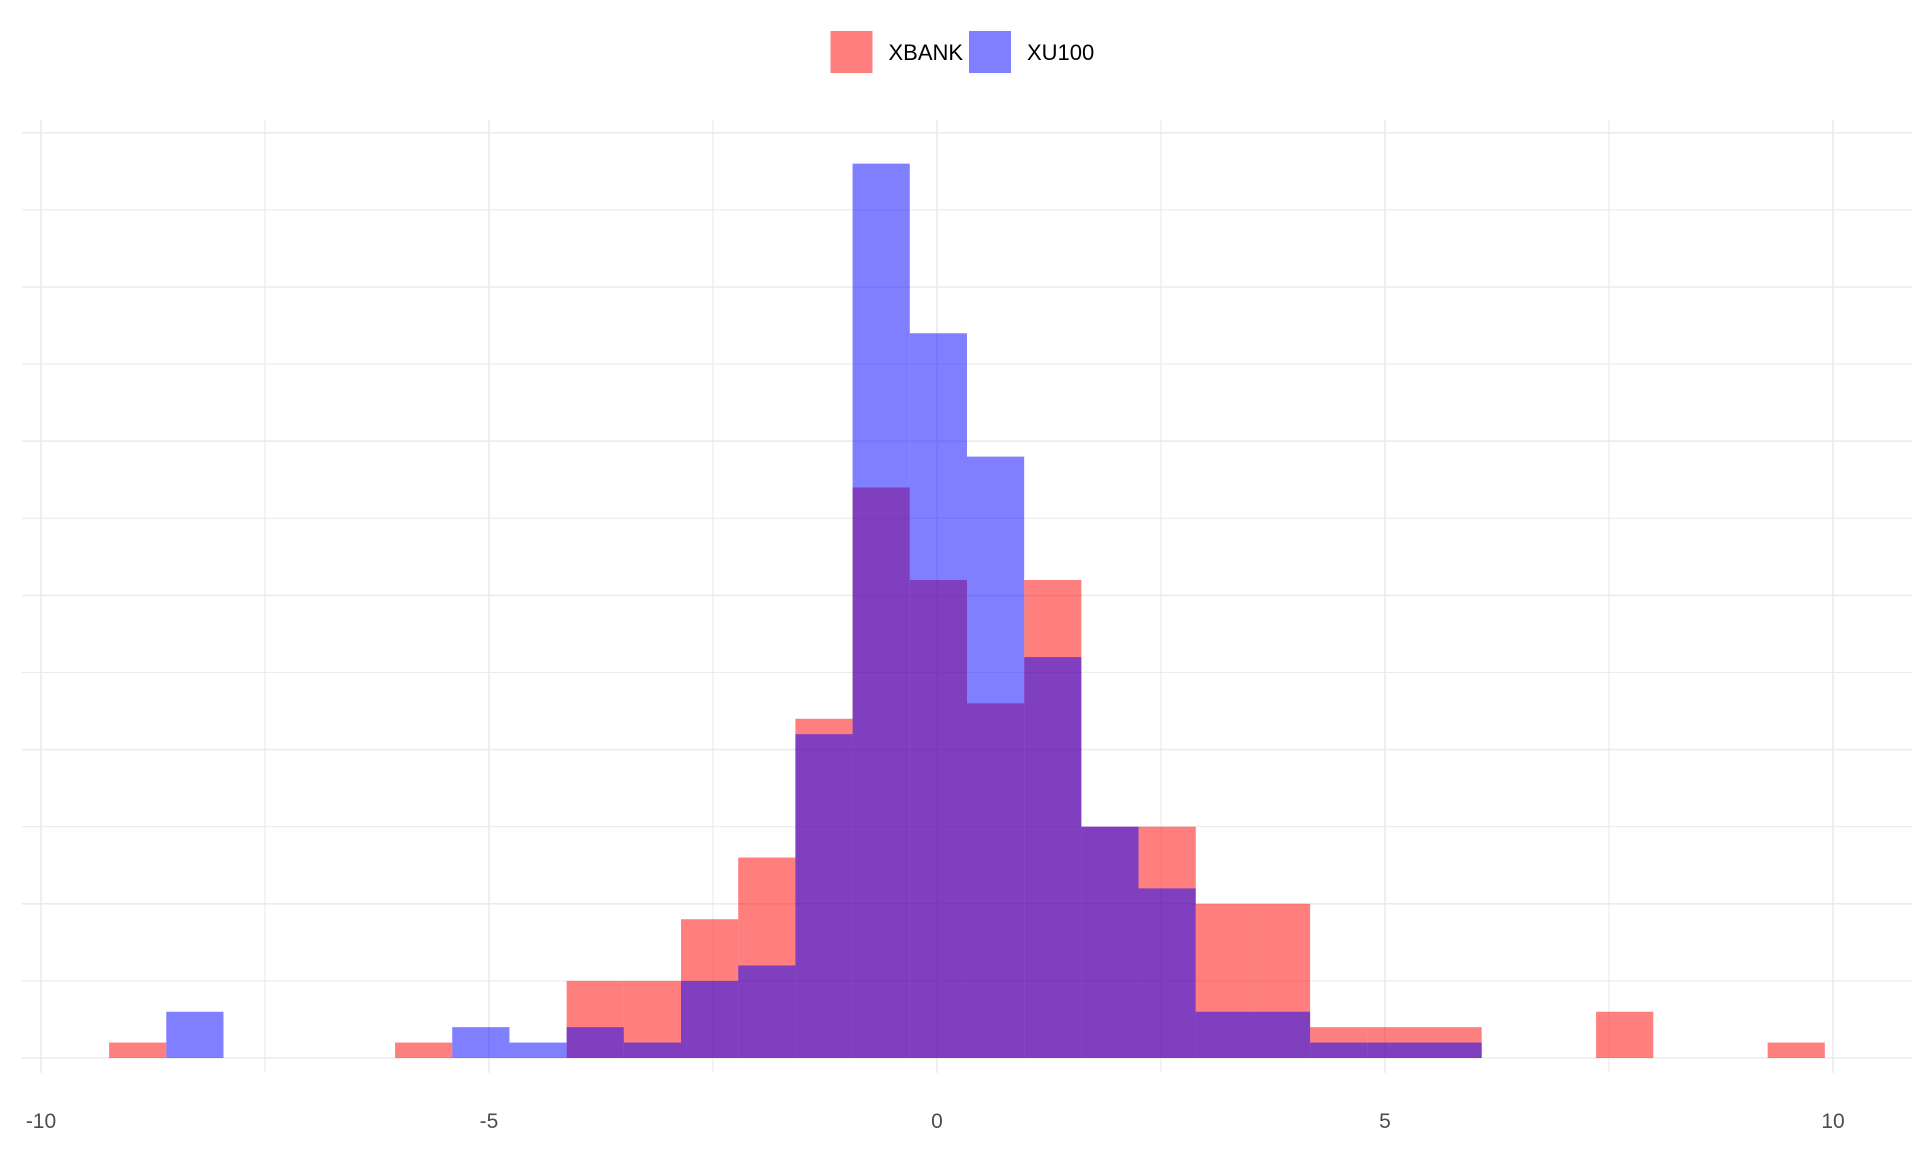 This screenshot has height=1157, width=1920. Describe the element at coordinates (489, 1121) in the screenshot. I see `x-tick-label: -5` at that location.